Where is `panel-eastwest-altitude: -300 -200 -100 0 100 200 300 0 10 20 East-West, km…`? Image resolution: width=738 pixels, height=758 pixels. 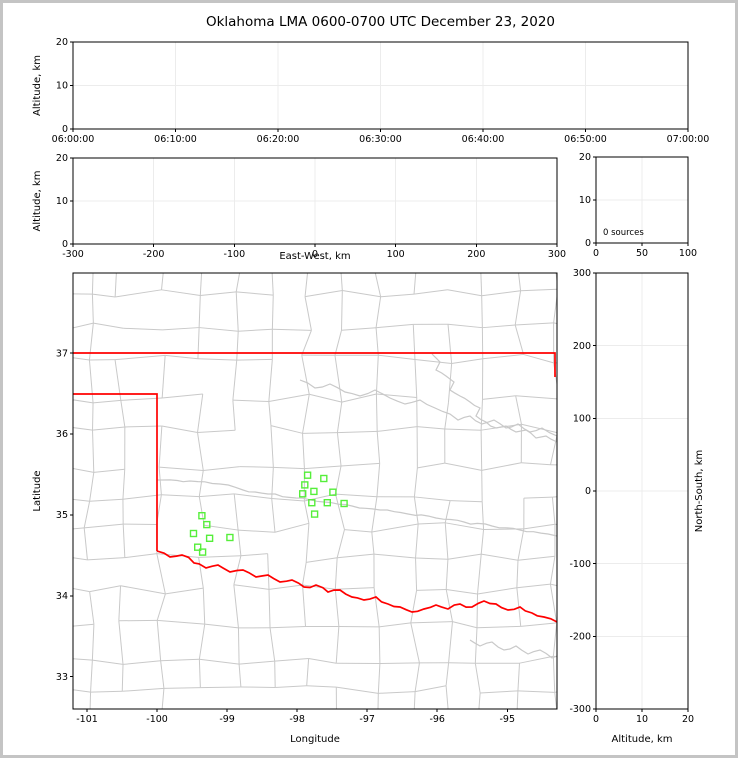
panel-eastwest-altitude: -300 -200 -100 0 100 200 300 0 10 20 East-West, km… is located at coordinates (299, 207).